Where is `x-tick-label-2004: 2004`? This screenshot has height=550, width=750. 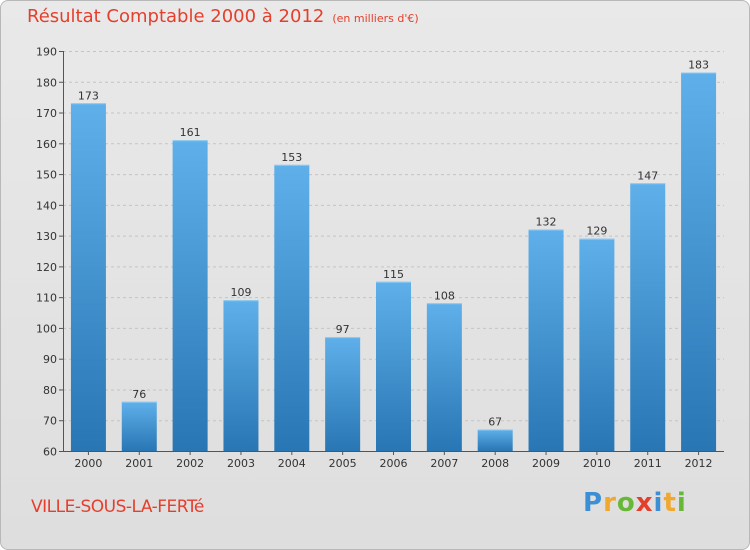 x-tick-label-2004: 2004 is located at coordinates (292, 463).